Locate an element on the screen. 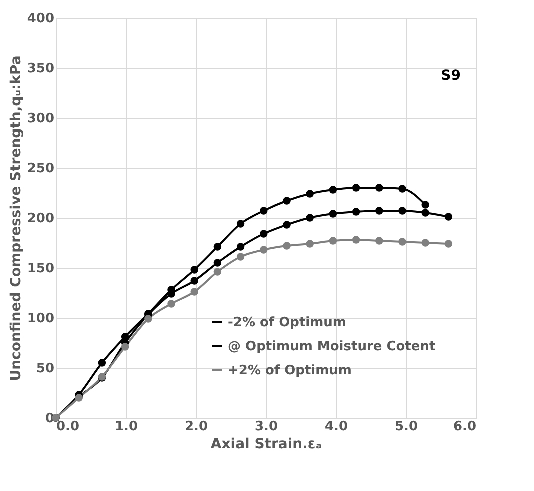 The height and width of the screenshot is (491, 534). legend-label: -2% of Optimum is located at coordinates (287, 323).